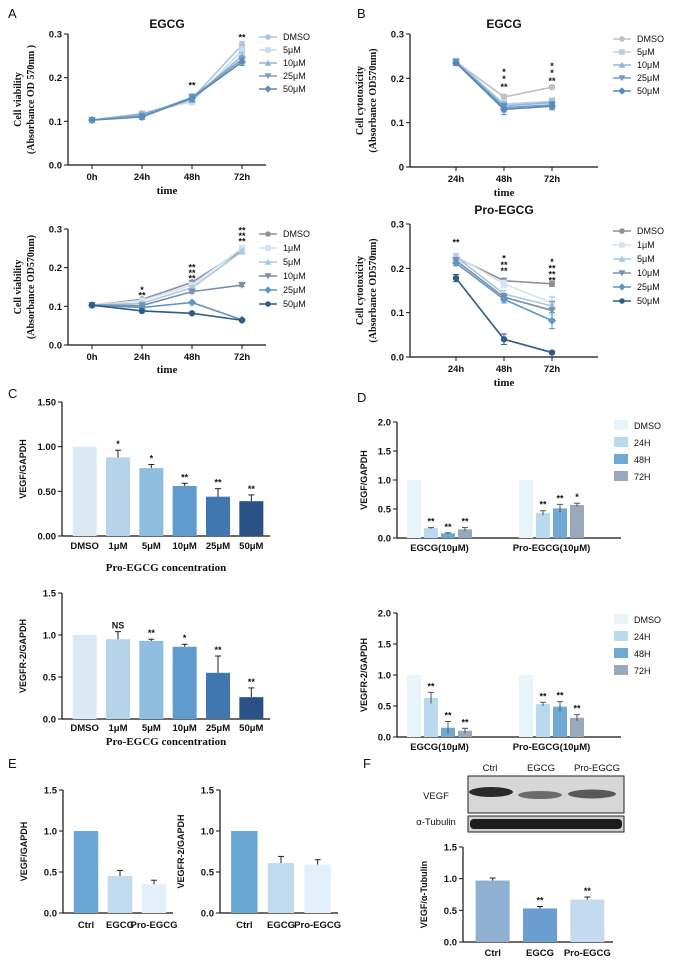 This screenshot has height=974, width=697. Describe the element at coordinates (597, 768) in the screenshot. I see `blot-lane-proegcg: Pro-EGCG` at that location.